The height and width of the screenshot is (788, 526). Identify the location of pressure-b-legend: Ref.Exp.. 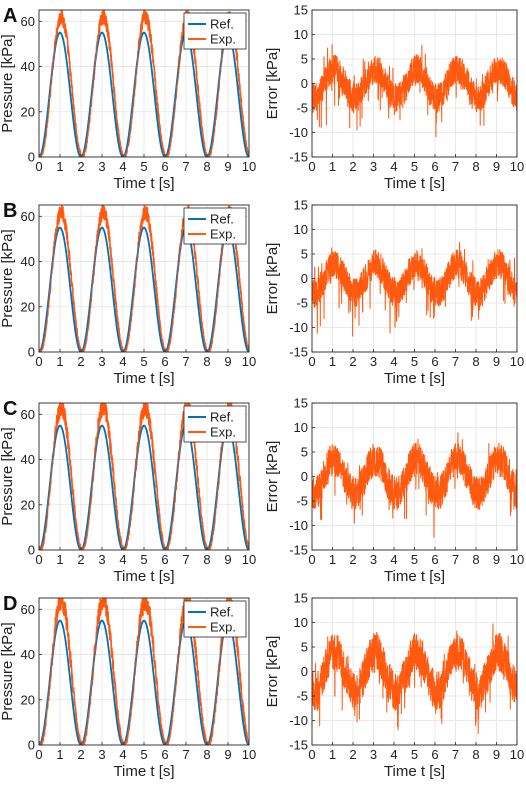
(215, 226).